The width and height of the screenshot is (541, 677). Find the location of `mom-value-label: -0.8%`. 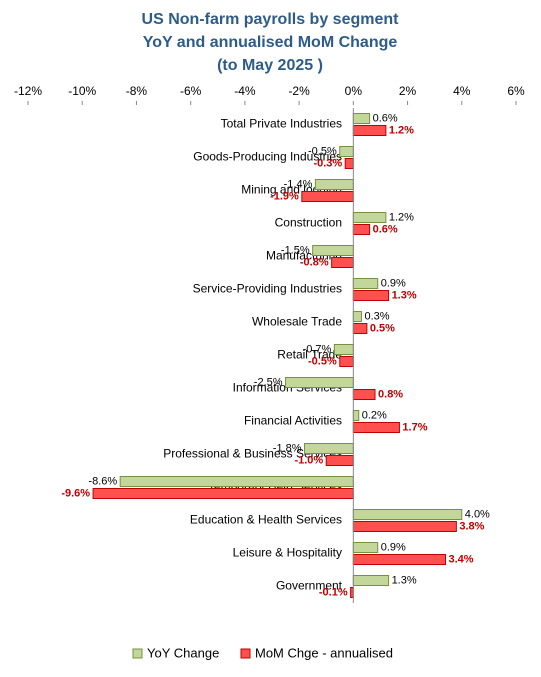

mom-value-label: -0.8% is located at coordinates (314, 262).